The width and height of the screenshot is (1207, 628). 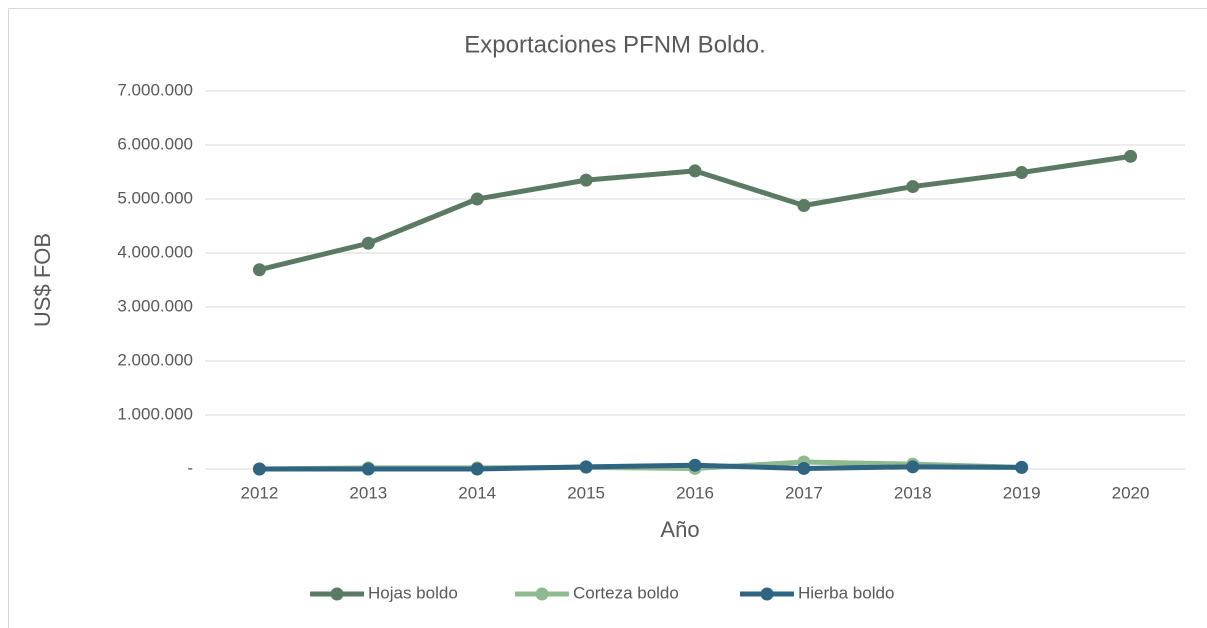 What do you see at coordinates (190, 467) in the screenshot?
I see `y-tick-label: -` at bounding box center [190, 467].